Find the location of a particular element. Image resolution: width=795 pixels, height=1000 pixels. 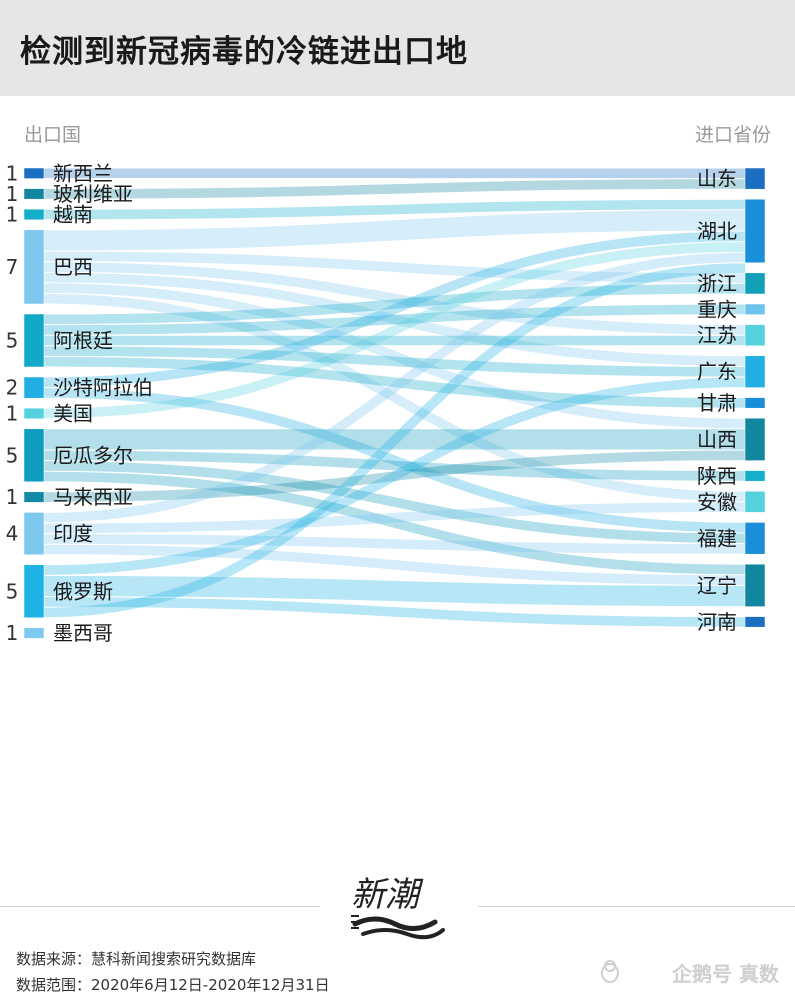

source-count-2: 1 is located at coordinates (12, 215).